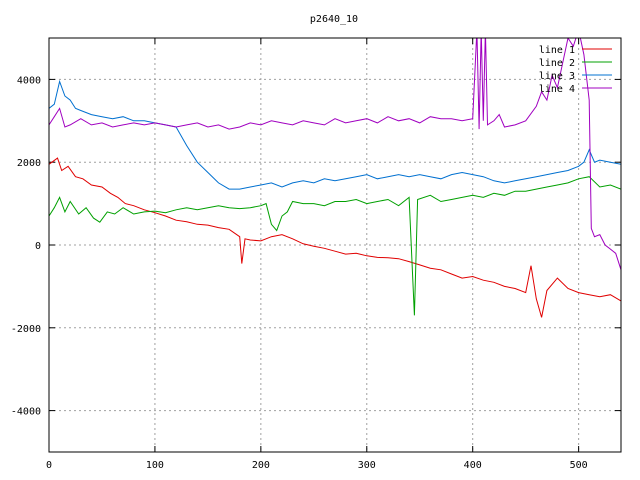 The width and height of the screenshot is (640, 480). Describe the element at coordinates (557, 50) in the screenshot. I see `legend-label: line 1` at that location.